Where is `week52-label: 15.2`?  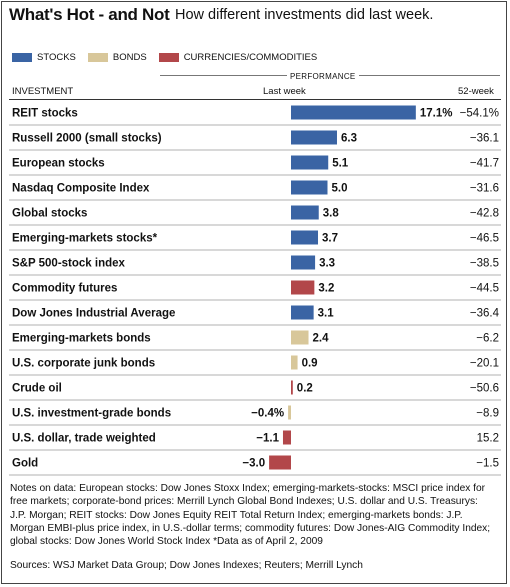 week52-label: 15.2 is located at coordinates (488, 439).